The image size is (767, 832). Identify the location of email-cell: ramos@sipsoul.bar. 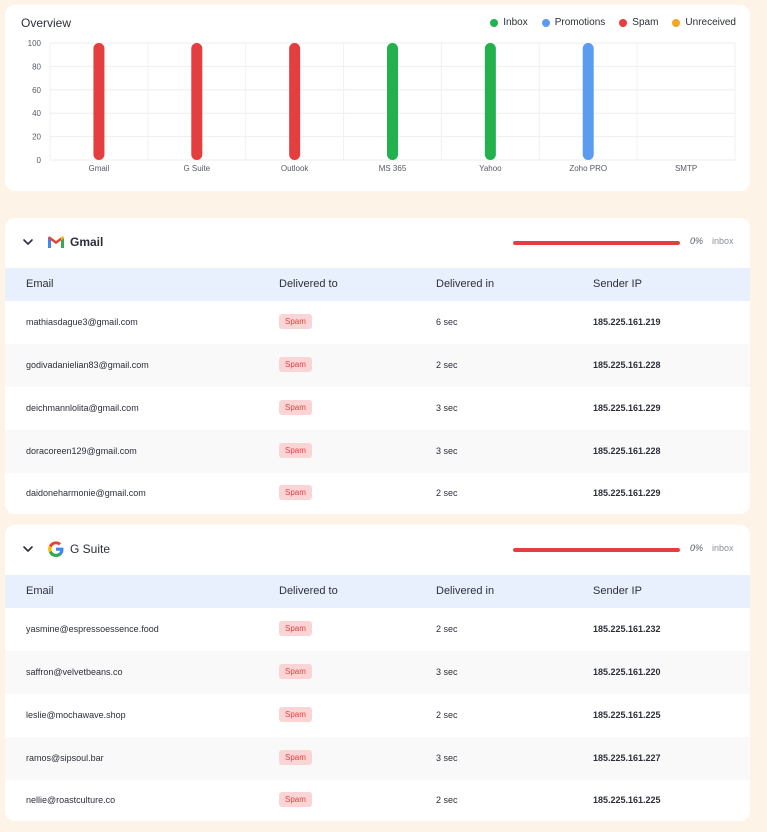
(65, 758).